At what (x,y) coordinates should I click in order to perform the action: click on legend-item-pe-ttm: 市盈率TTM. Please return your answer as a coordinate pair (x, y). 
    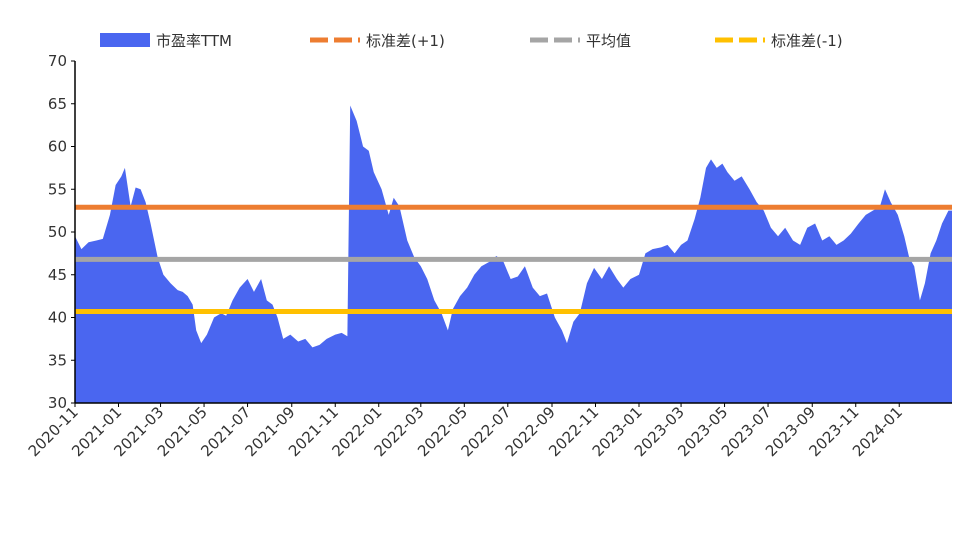
    Looking at the image, I should click on (166, 41).